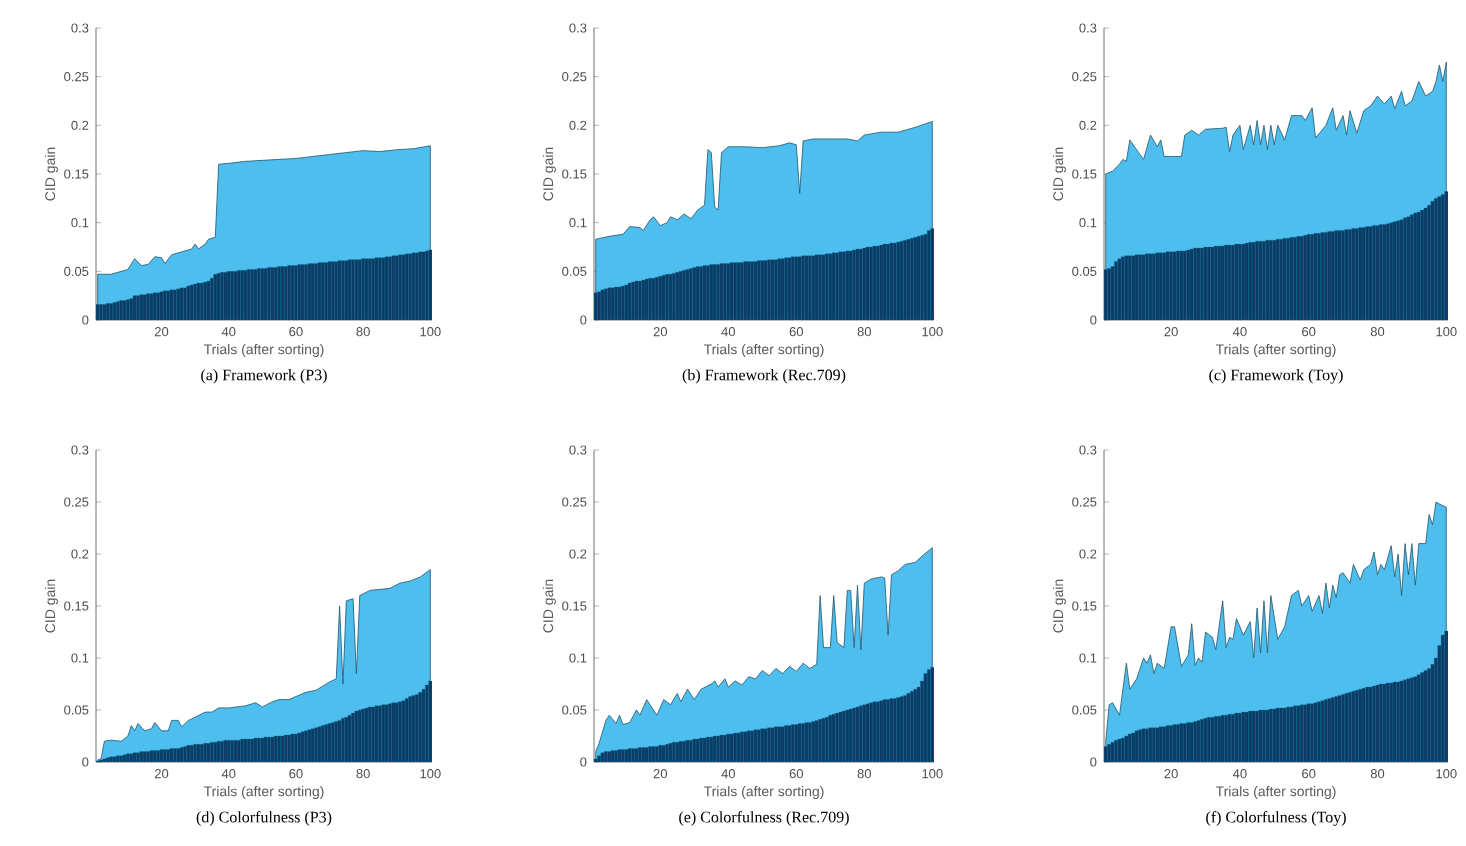 The width and height of the screenshot is (1466, 846). Describe the element at coordinates (1276, 818) in the screenshot. I see `text: (f) Colorfulness (Toy)` at that location.